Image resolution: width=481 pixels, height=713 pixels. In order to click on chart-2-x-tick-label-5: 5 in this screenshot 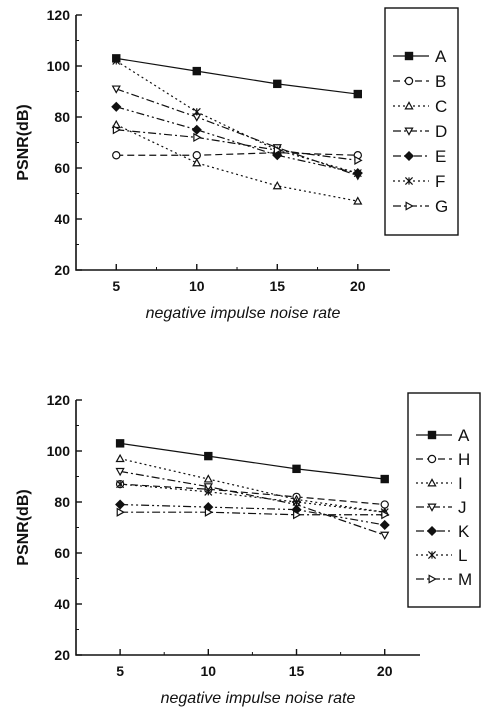, I will do `click(120, 671)`.